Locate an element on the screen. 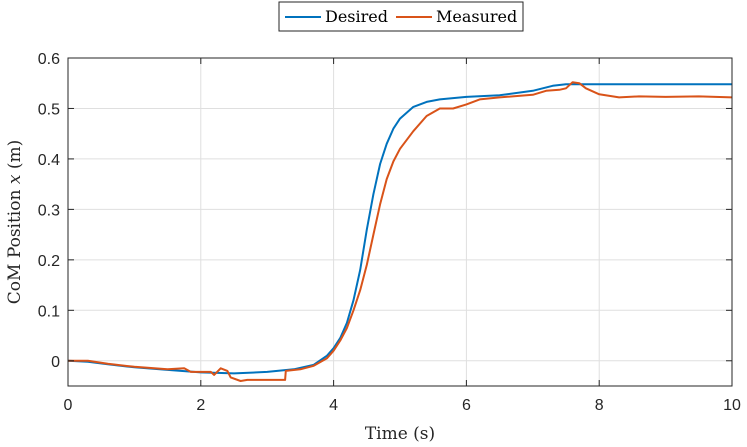 This screenshot has height=447, width=747. y-tick-label: 0 is located at coordinates (55, 362).